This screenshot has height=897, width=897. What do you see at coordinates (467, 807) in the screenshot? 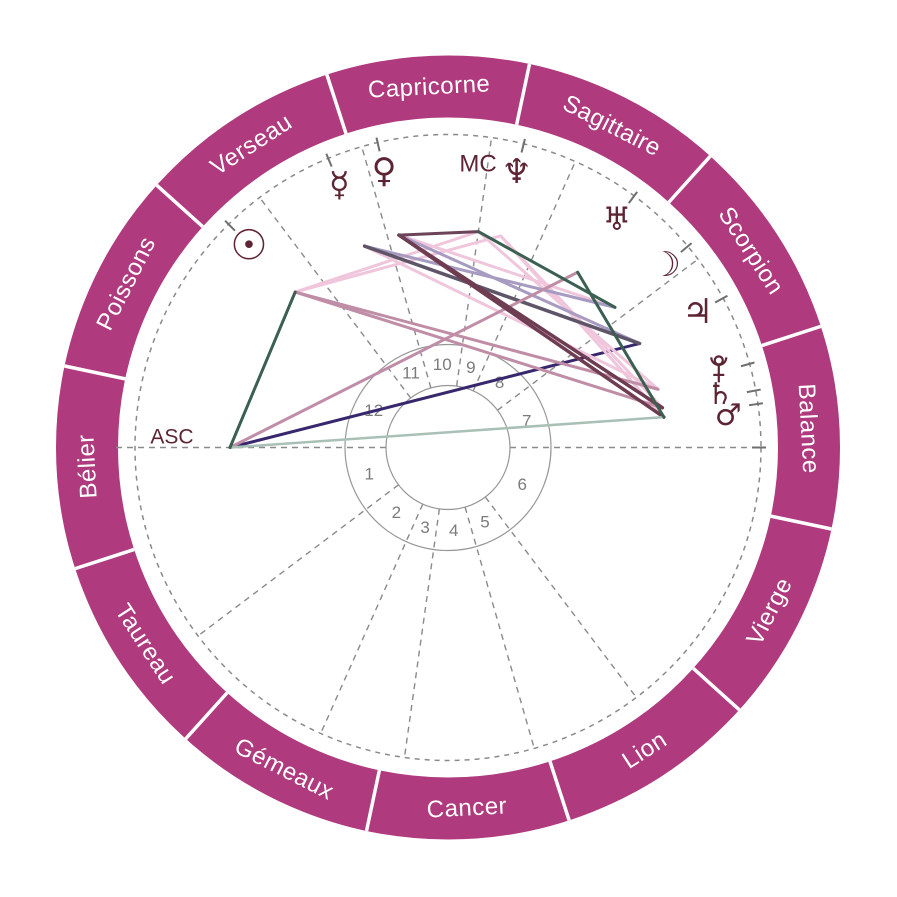
I see `zodiac-label-cancer: Cancer` at bounding box center [467, 807].